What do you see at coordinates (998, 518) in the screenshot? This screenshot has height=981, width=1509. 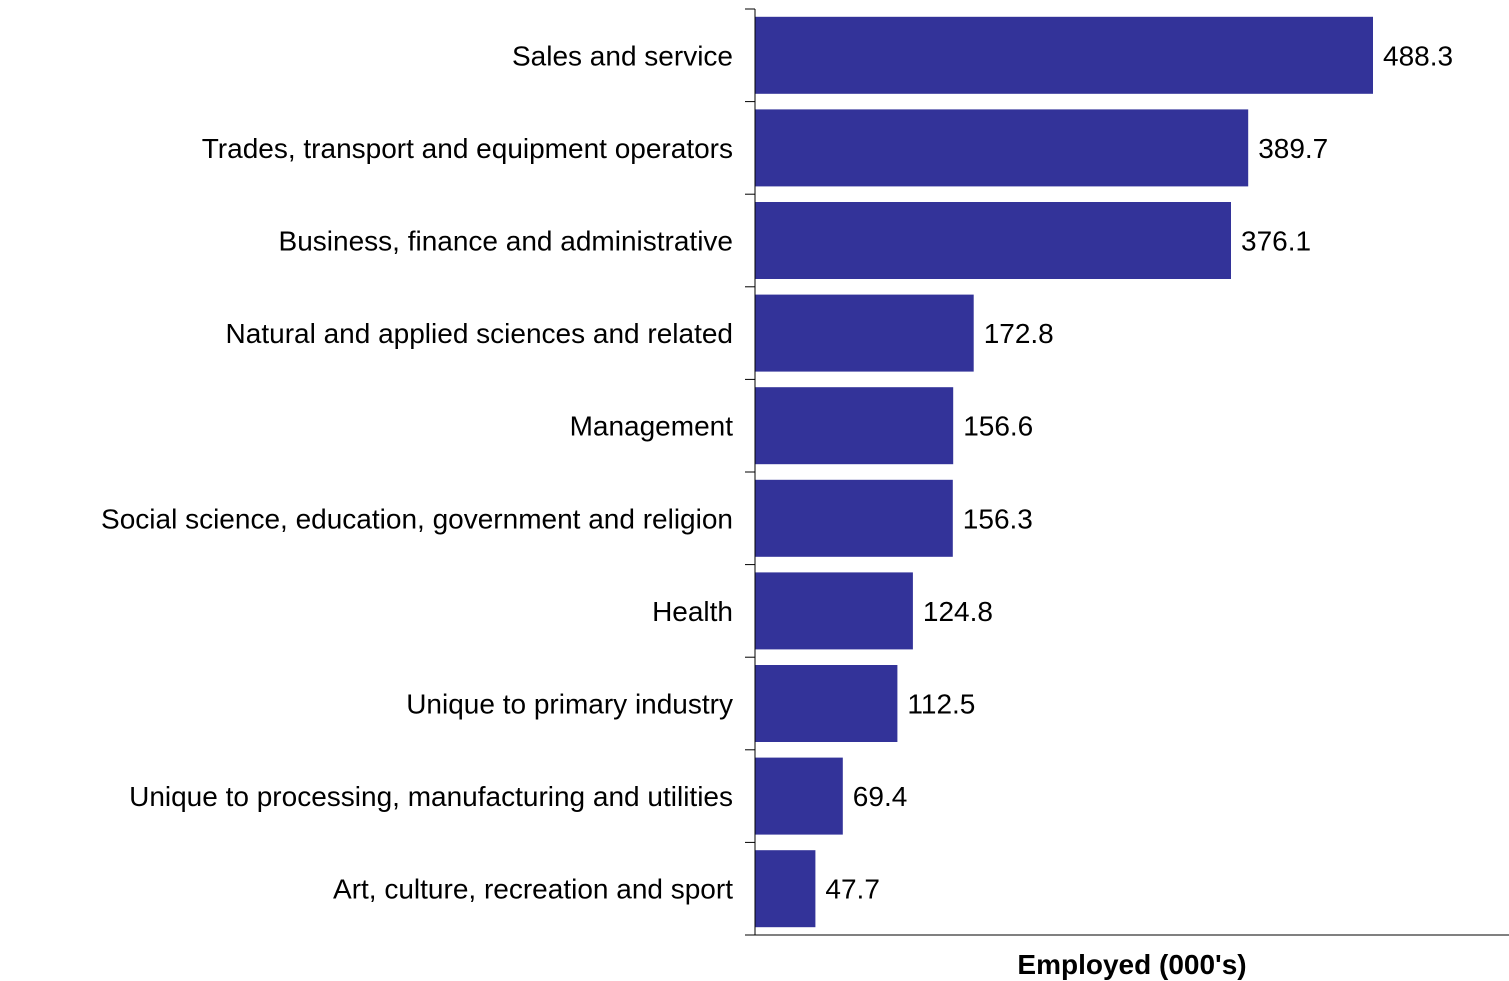 I see `value-label: 156.3` at bounding box center [998, 518].